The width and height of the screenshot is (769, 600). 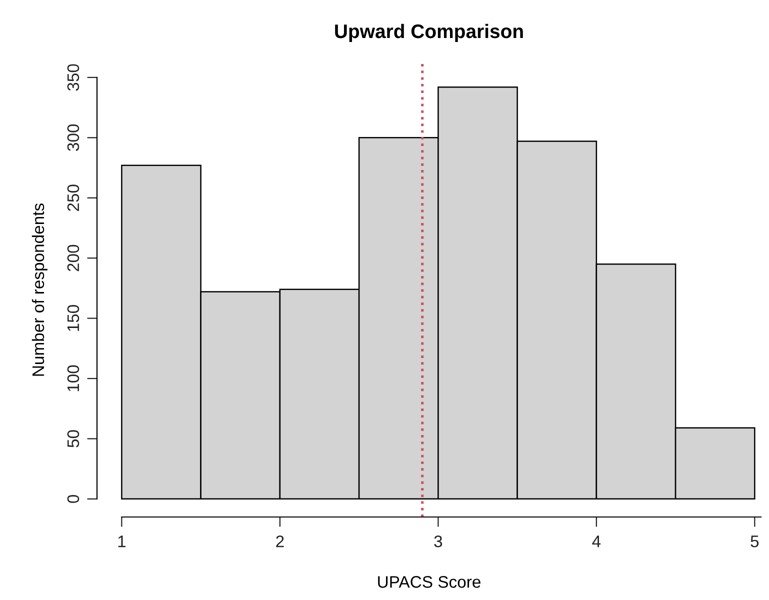 I want to click on x-tick-label: 5, so click(x=754, y=542).